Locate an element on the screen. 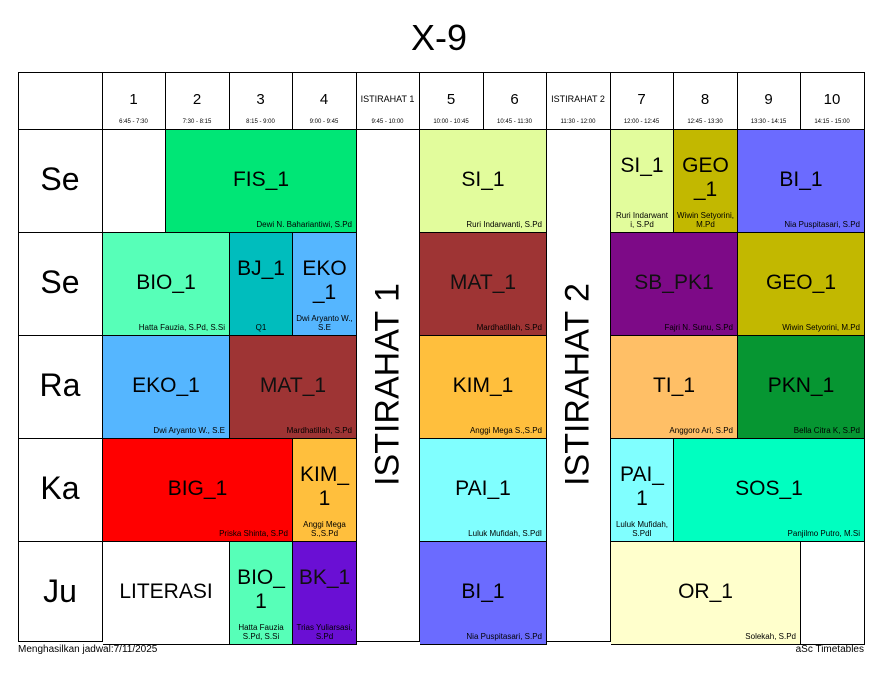  period-number: ISTIRAHAT 1 is located at coordinates (387, 99).